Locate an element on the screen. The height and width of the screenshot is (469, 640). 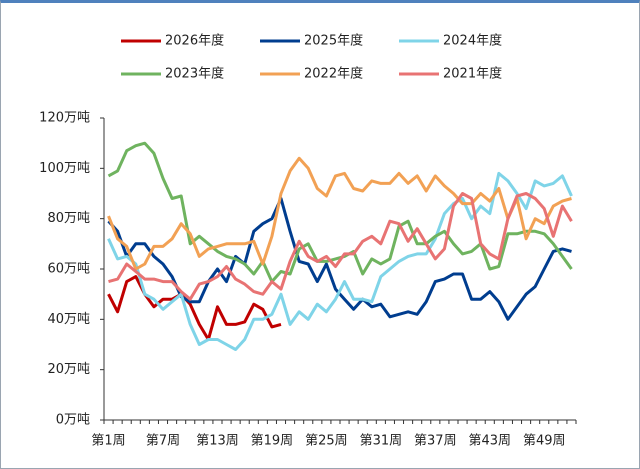
x-tick-label: 第37周 is located at coordinates (435, 441).